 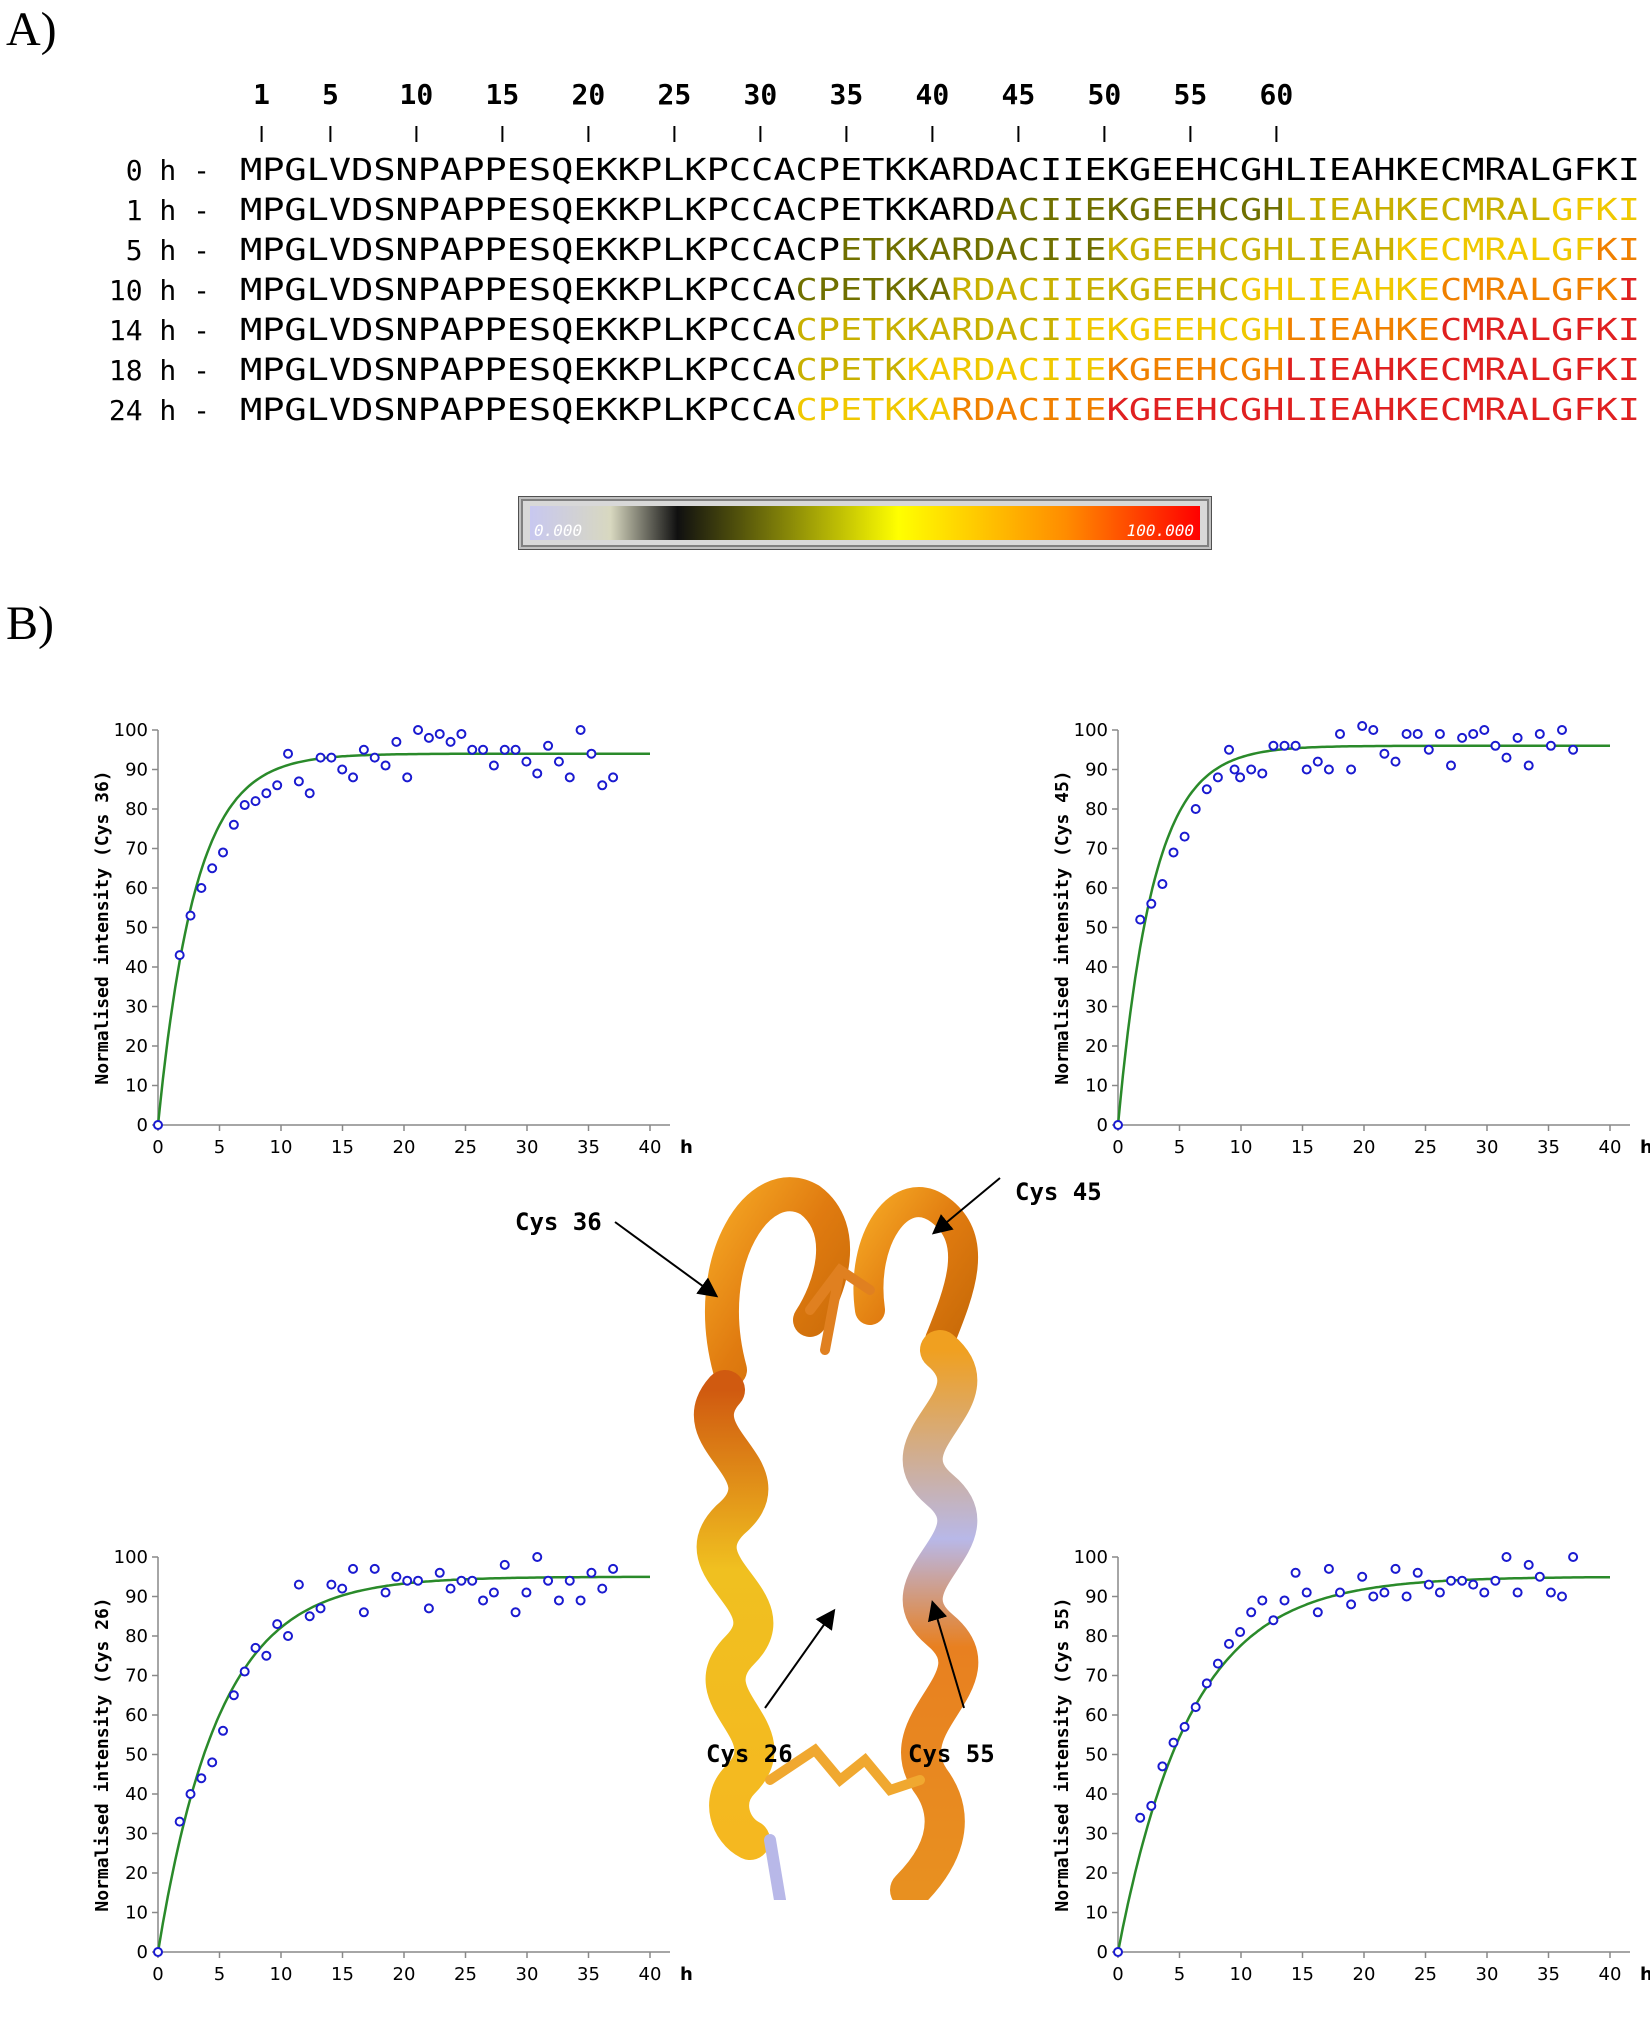 I want to click on y-tick-label: 30, so click(x=1096, y=1007).